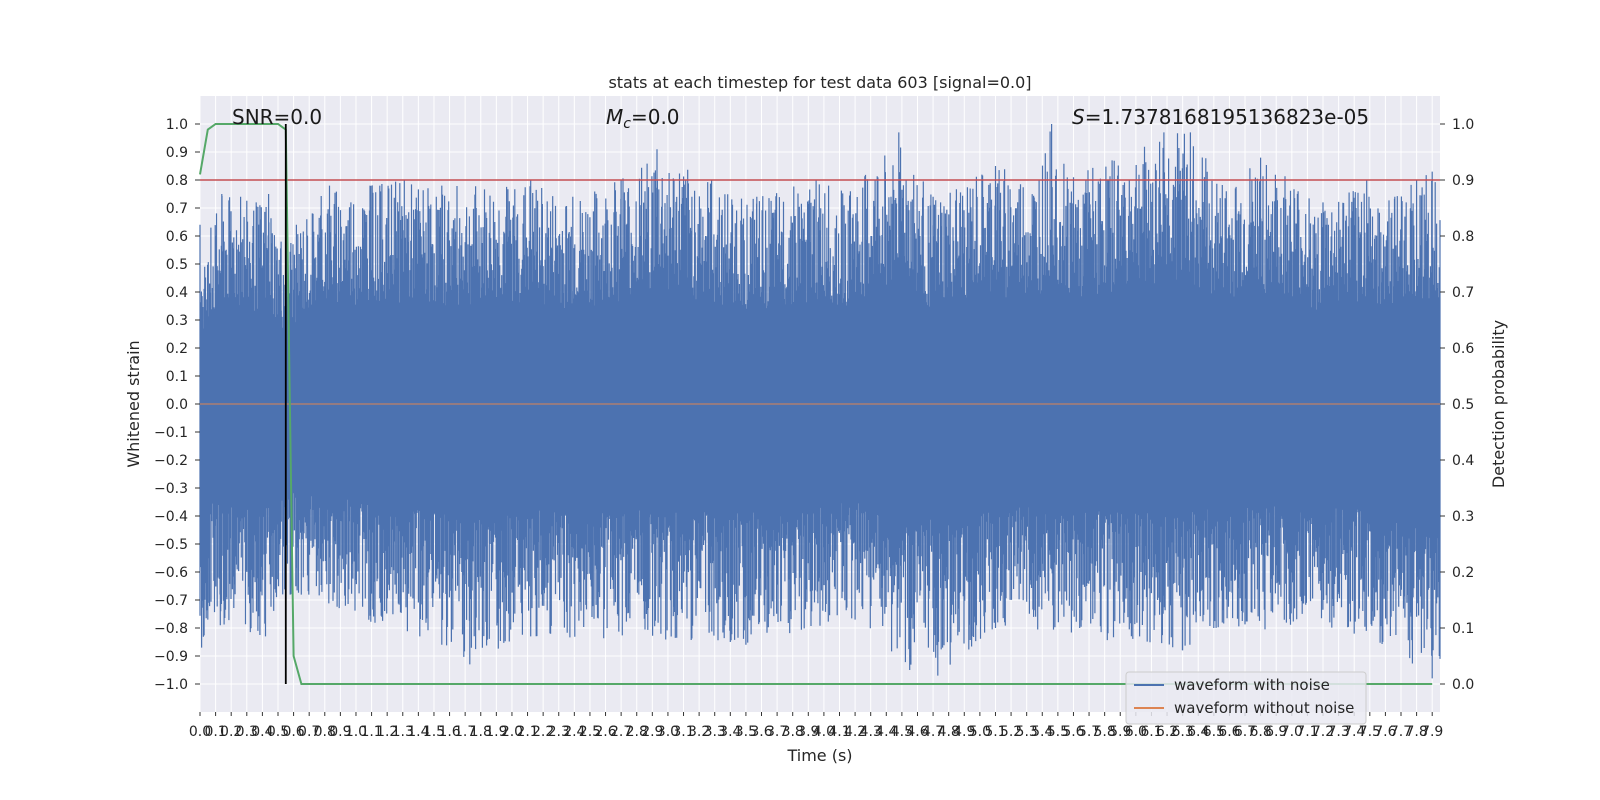 The width and height of the screenshot is (1600, 800). What do you see at coordinates (1167, 732) in the screenshot?
I see `x-tick-label: 6.2` at bounding box center [1167, 732].